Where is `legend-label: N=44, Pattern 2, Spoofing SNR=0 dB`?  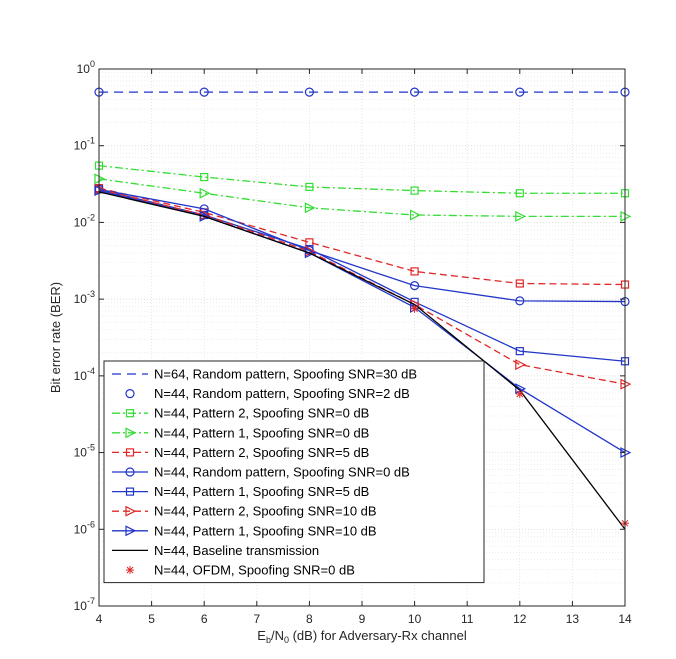
legend-label: N=44, Pattern 2, Spoofing SNR=0 dB is located at coordinates (261, 413).